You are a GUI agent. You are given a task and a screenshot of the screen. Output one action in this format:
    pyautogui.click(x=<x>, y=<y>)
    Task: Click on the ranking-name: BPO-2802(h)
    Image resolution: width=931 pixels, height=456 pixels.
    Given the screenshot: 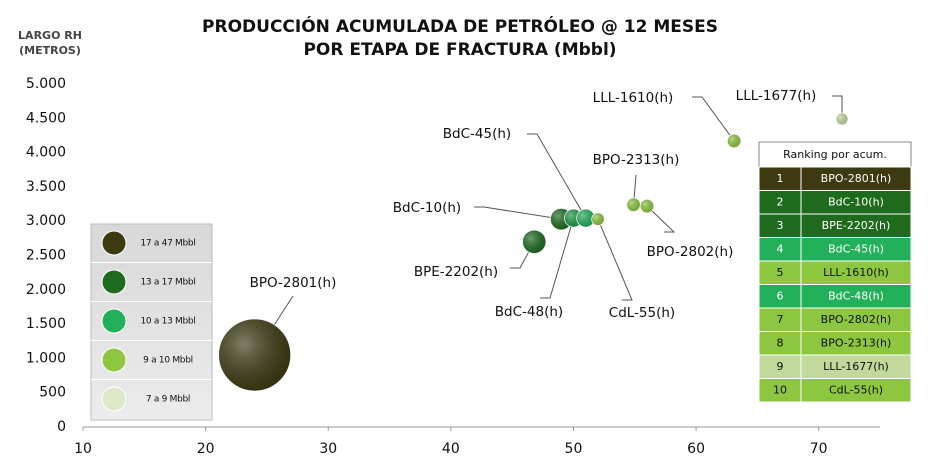 What is the action you would take?
    pyautogui.click(x=856, y=319)
    